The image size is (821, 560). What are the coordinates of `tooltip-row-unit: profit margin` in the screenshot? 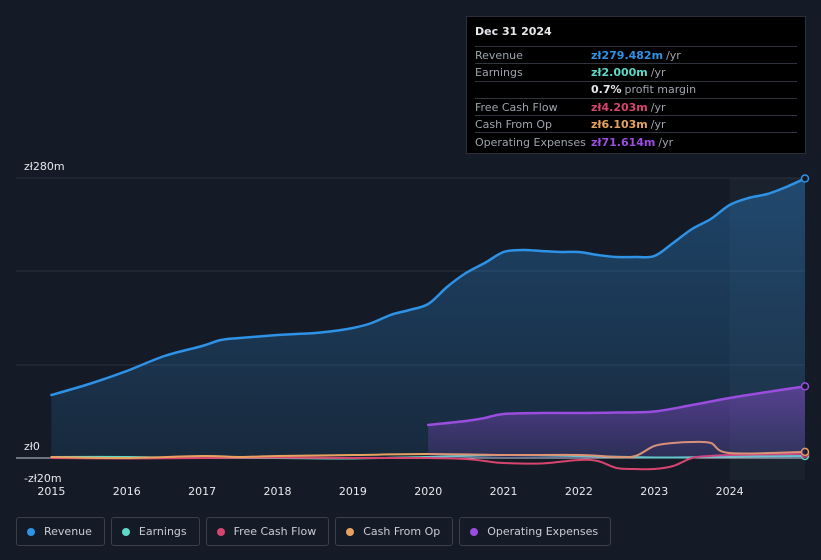 It's located at (660, 90).